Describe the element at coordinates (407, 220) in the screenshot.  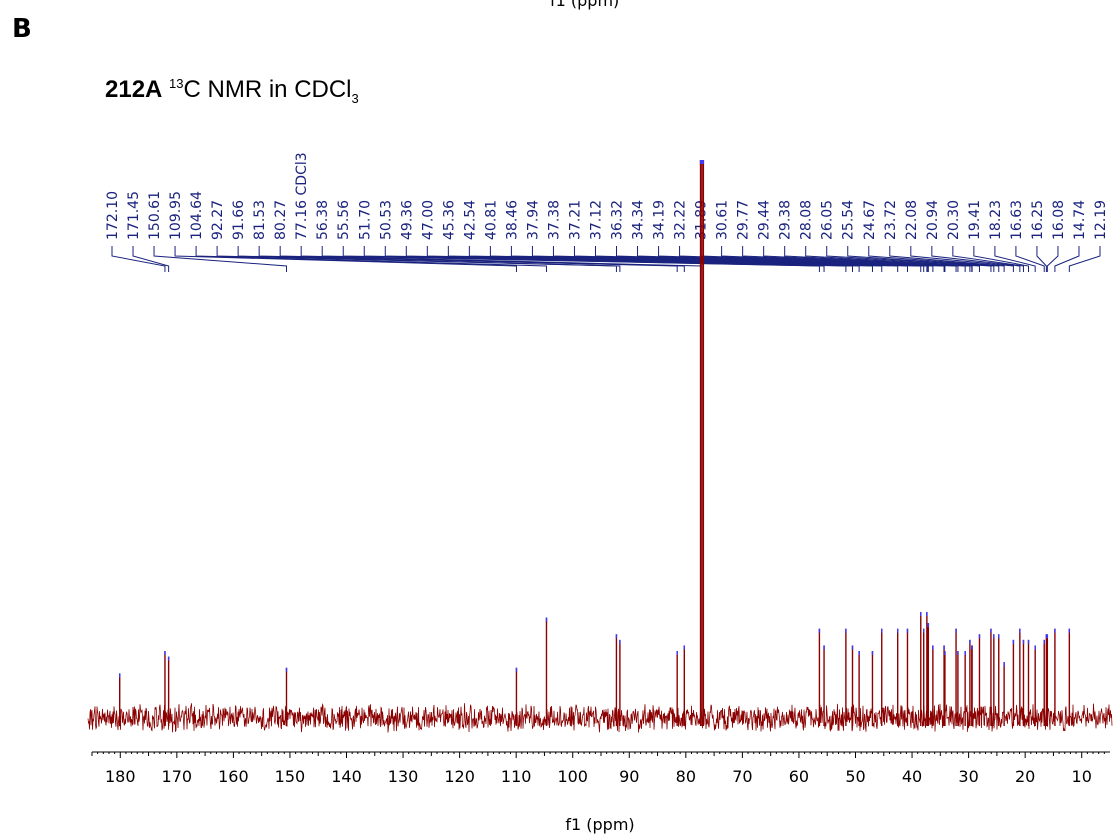
I see `peak-label: 49.36` at that location.